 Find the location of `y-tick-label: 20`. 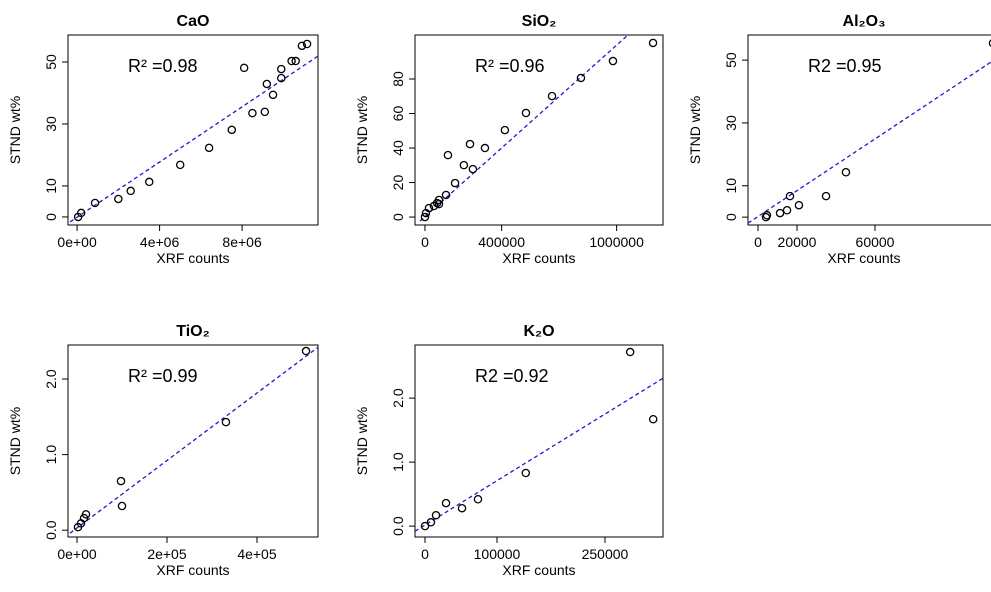

y-tick-label: 20 is located at coordinates (398, 183).